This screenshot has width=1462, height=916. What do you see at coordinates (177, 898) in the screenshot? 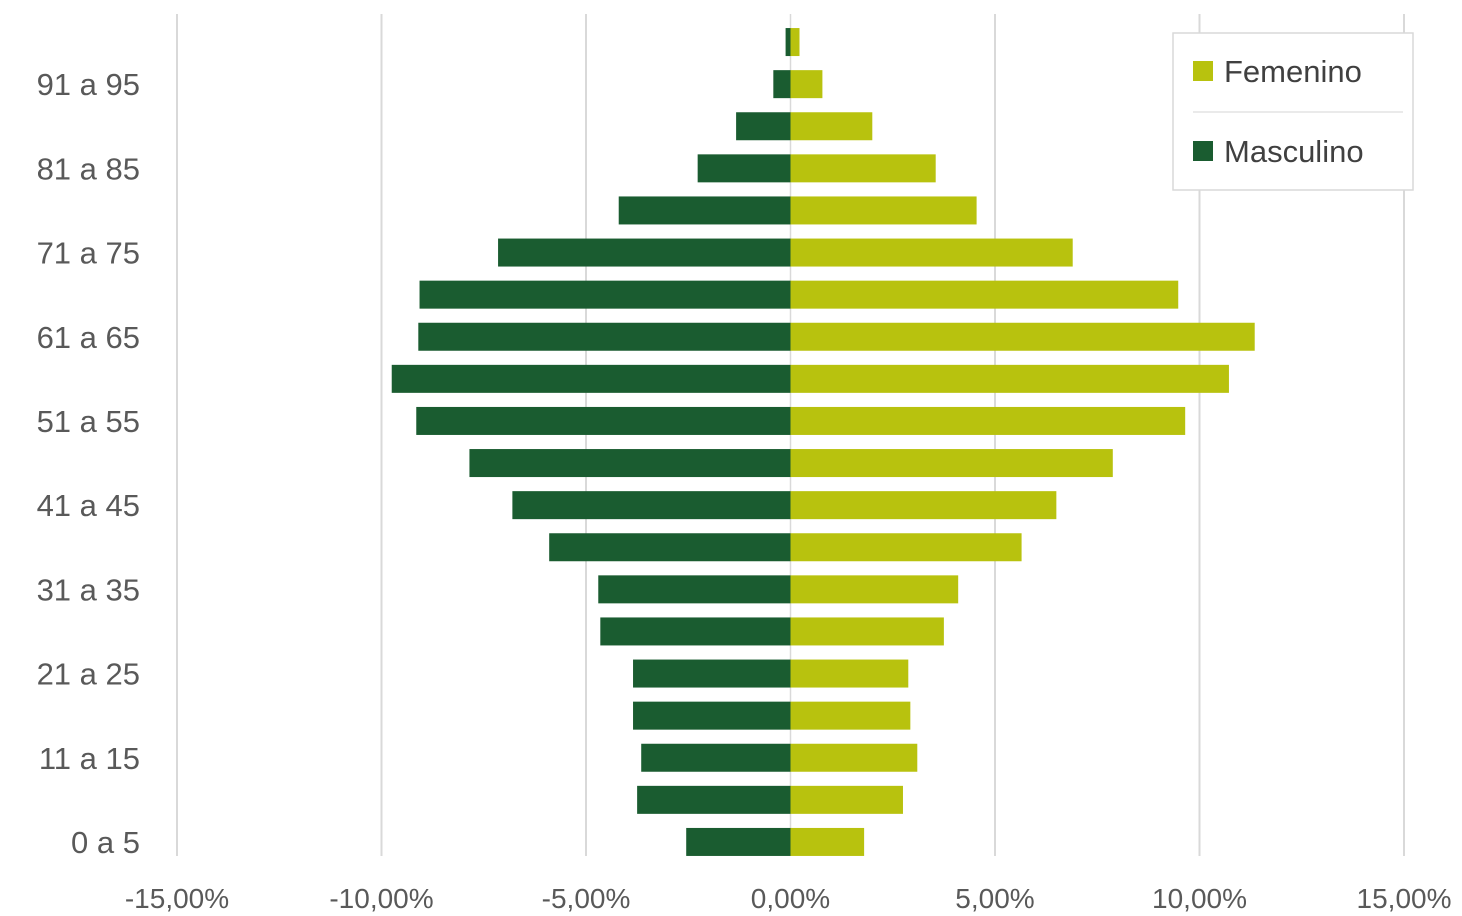
I see `x-tick-label: -15,00%` at bounding box center [177, 898].